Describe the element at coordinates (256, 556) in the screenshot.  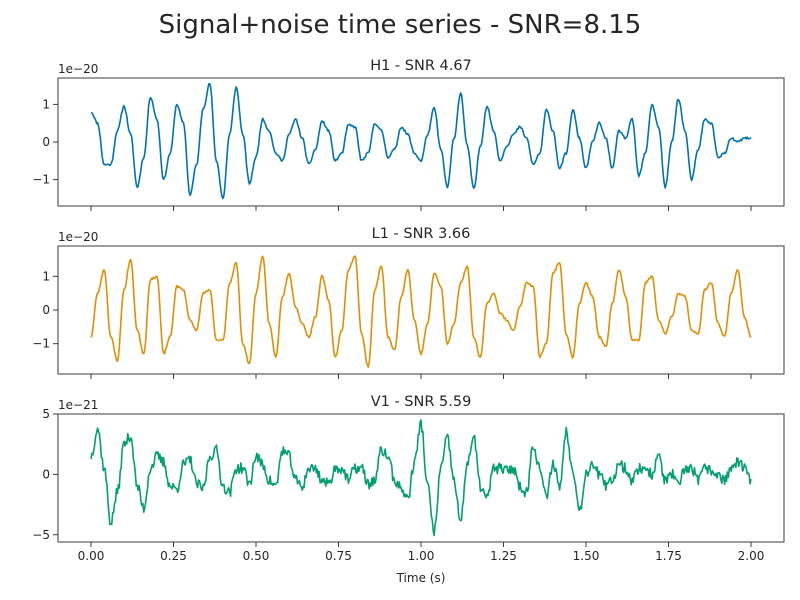
I see `x-tick-label: 0.50` at that location.